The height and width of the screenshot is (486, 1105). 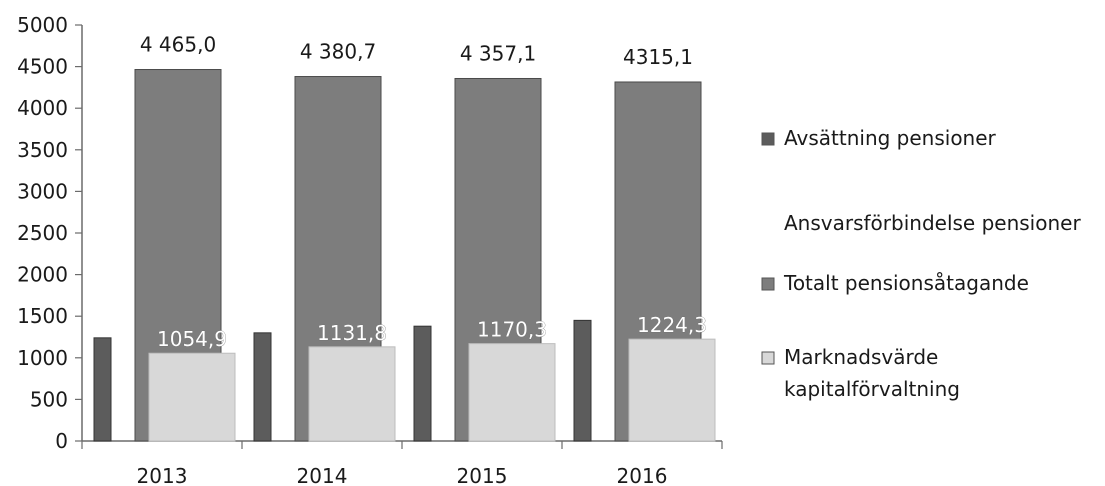 I want to click on data-label-marknadsvarde: 1224,3, so click(x=672, y=325).